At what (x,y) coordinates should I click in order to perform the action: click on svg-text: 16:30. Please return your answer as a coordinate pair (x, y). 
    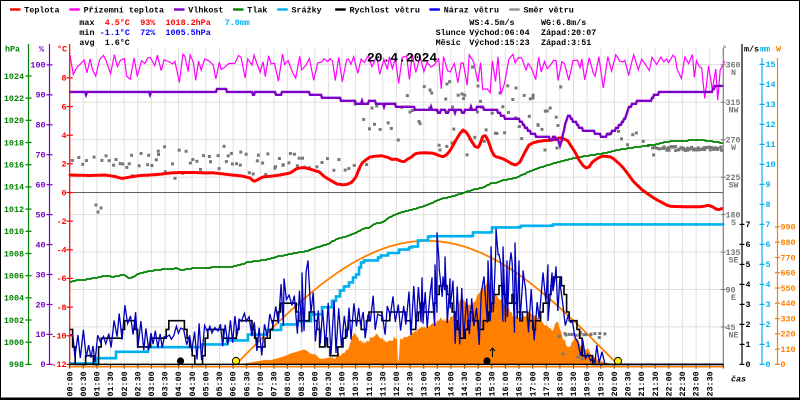
    Looking at the image, I should click on (520, 383).